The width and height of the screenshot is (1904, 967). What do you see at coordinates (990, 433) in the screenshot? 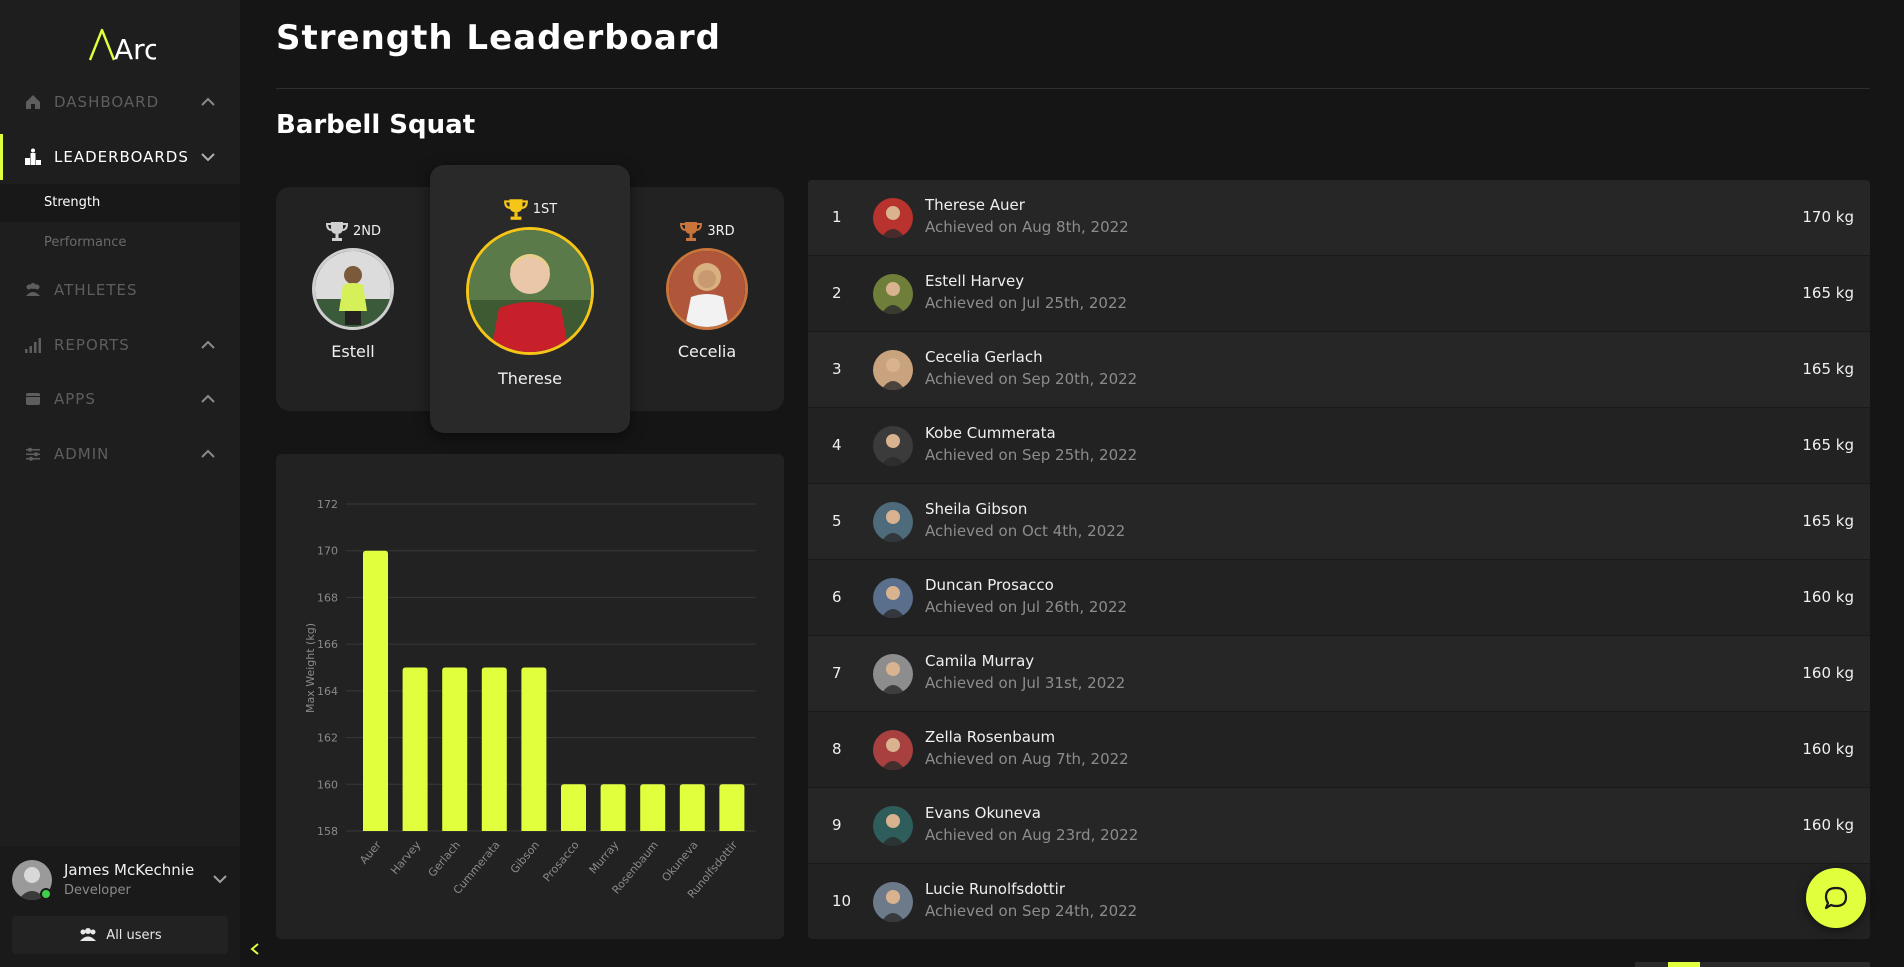
I see `athlete-name: Kobe Cummerata` at bounding box center [990, 433].